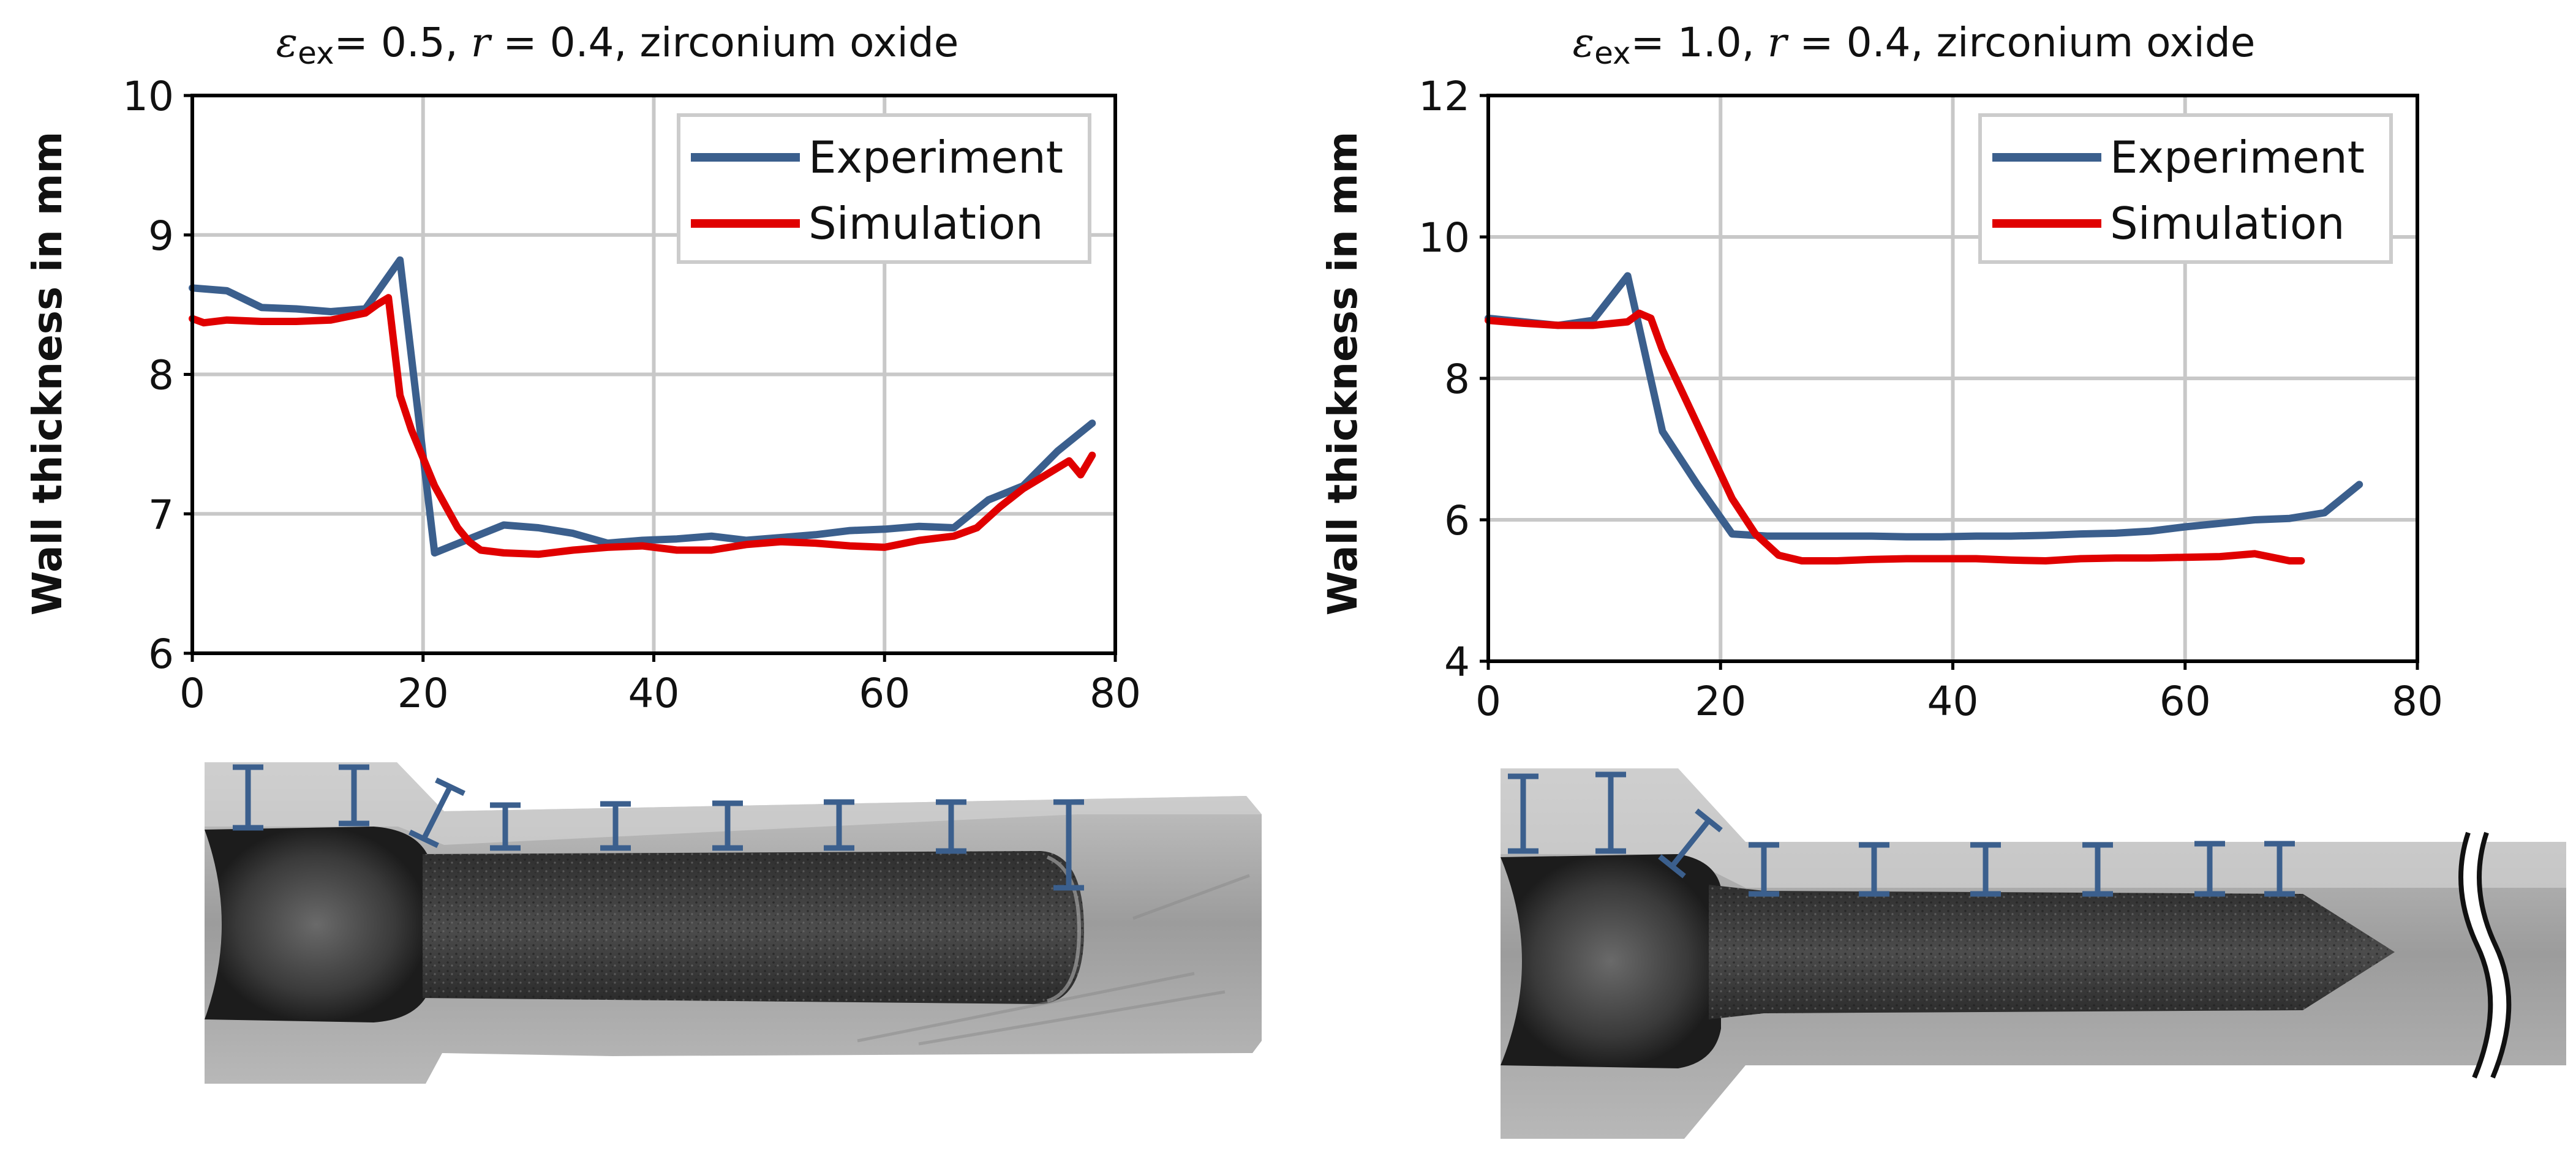  Describe the element at coordinates (423, 693) in the screenshot. I see `x-tick-label-left: 20` at that location.